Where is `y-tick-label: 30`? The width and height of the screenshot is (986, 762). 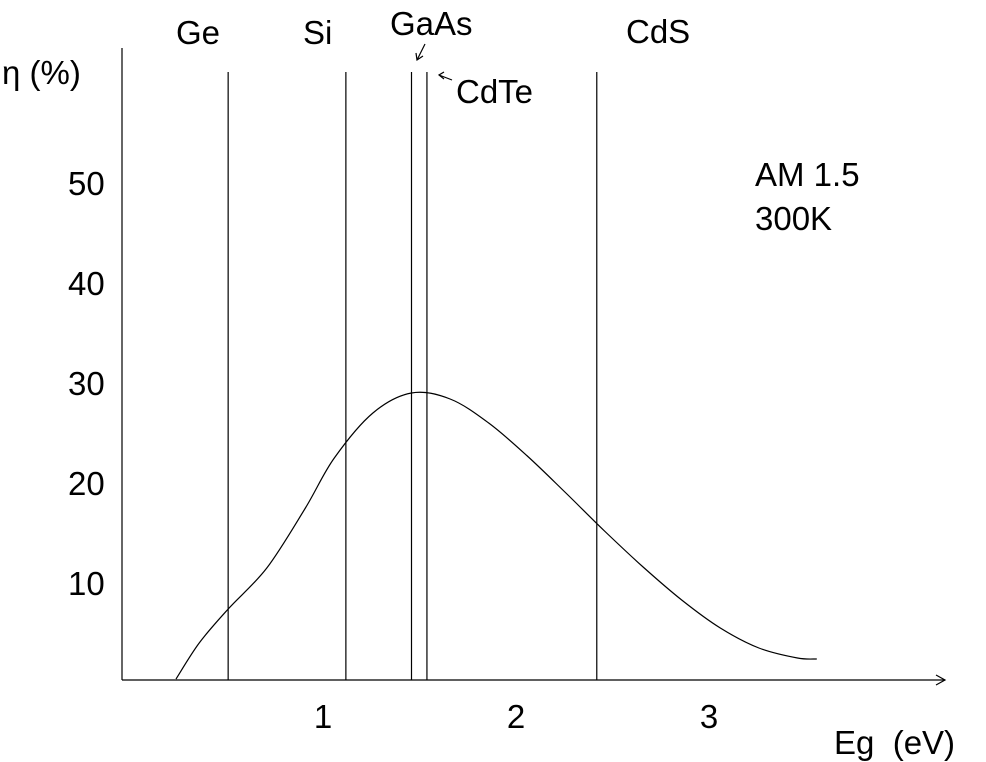
y-tick-label: 30 is located at coordinates (86, 383).